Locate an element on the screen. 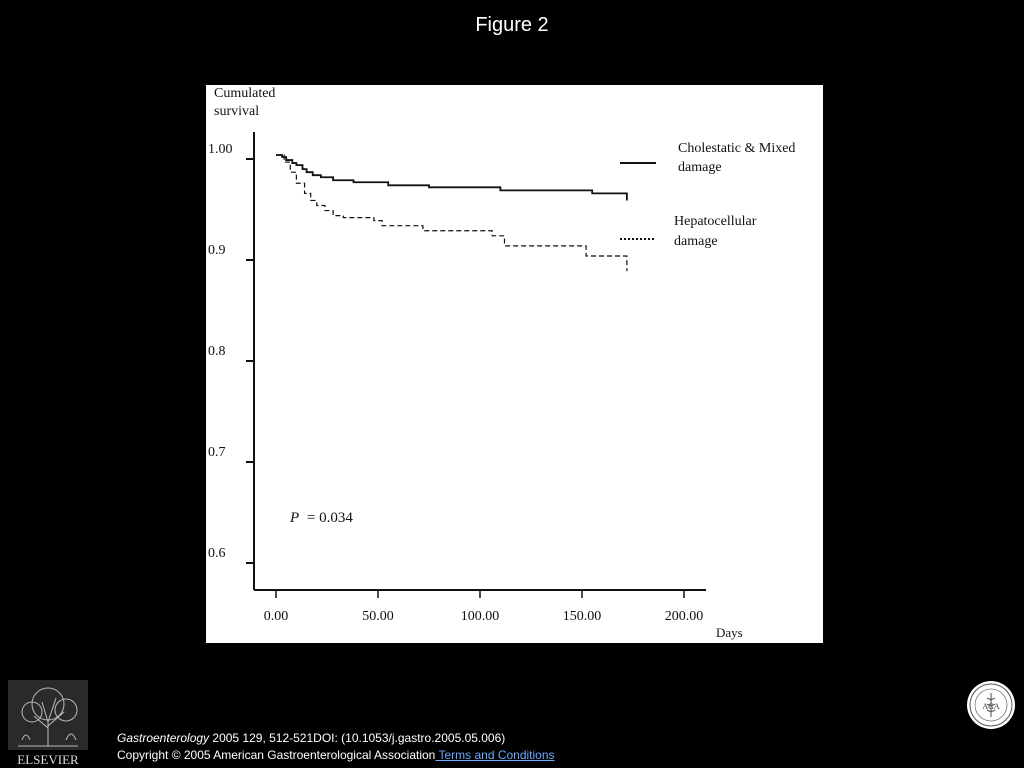 The height and width of the screenshot is (768, 1024). legend-label-hepatocellular-line1: Hepatocellular is located at coordinates (715, 221).